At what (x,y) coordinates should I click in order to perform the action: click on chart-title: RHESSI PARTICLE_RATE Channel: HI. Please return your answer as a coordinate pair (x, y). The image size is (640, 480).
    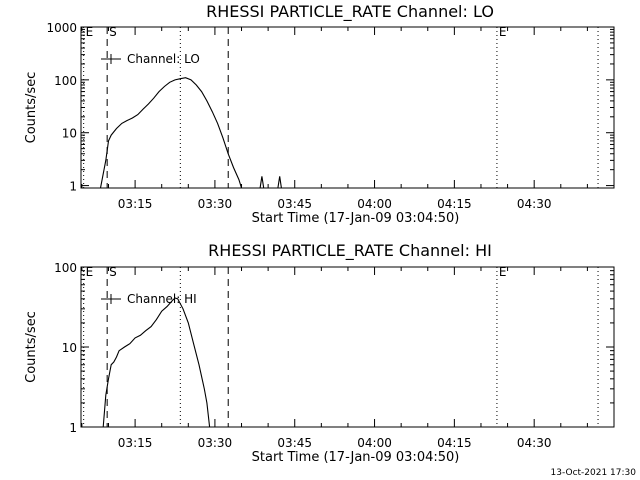
    Looking at the image, I should click on (350, 251).